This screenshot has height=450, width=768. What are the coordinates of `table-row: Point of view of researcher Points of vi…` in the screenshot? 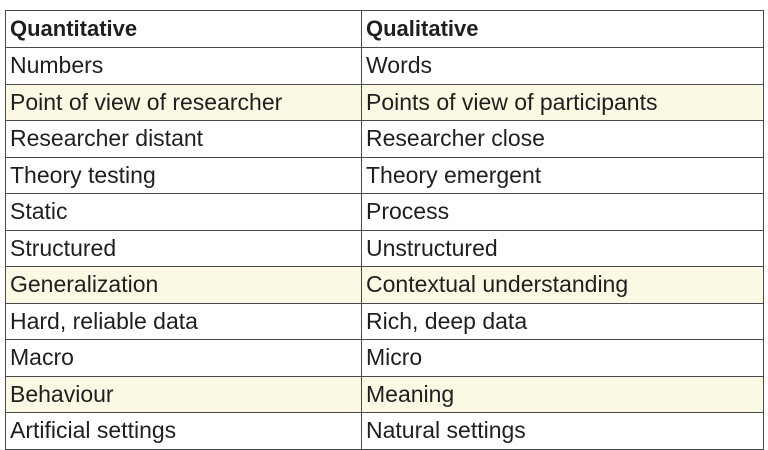 It's located at (384, 102).